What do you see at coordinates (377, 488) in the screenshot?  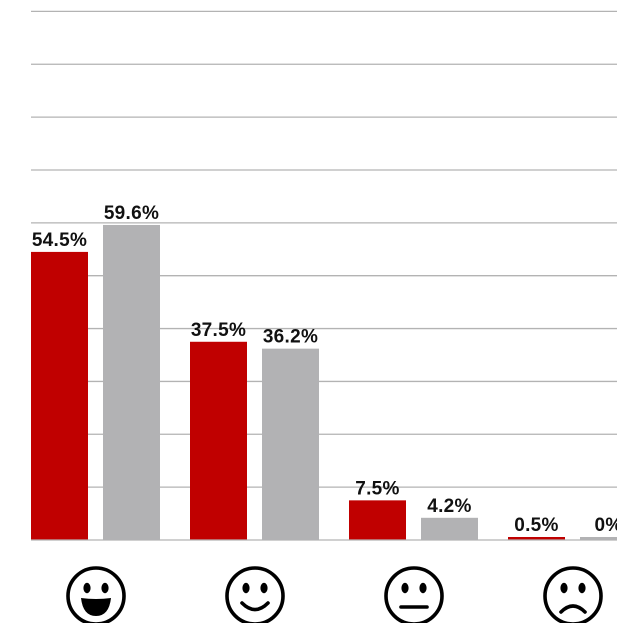 I see `data-label: 7.5%` at bounding box center [377, 488].